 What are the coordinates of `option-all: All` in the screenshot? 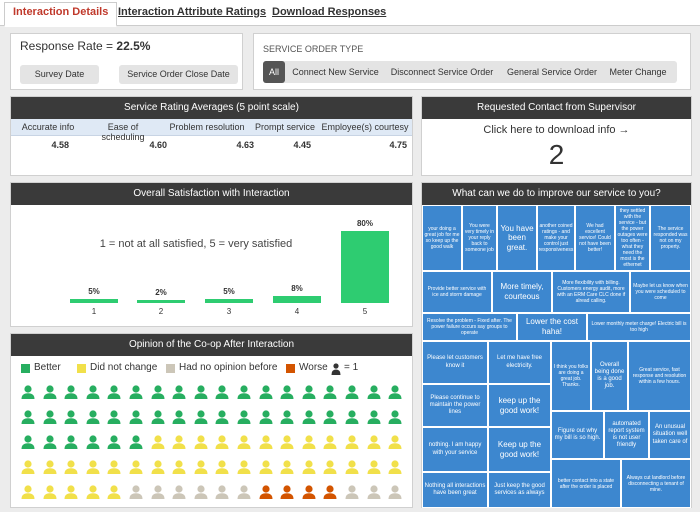 It's located at (274, 72).